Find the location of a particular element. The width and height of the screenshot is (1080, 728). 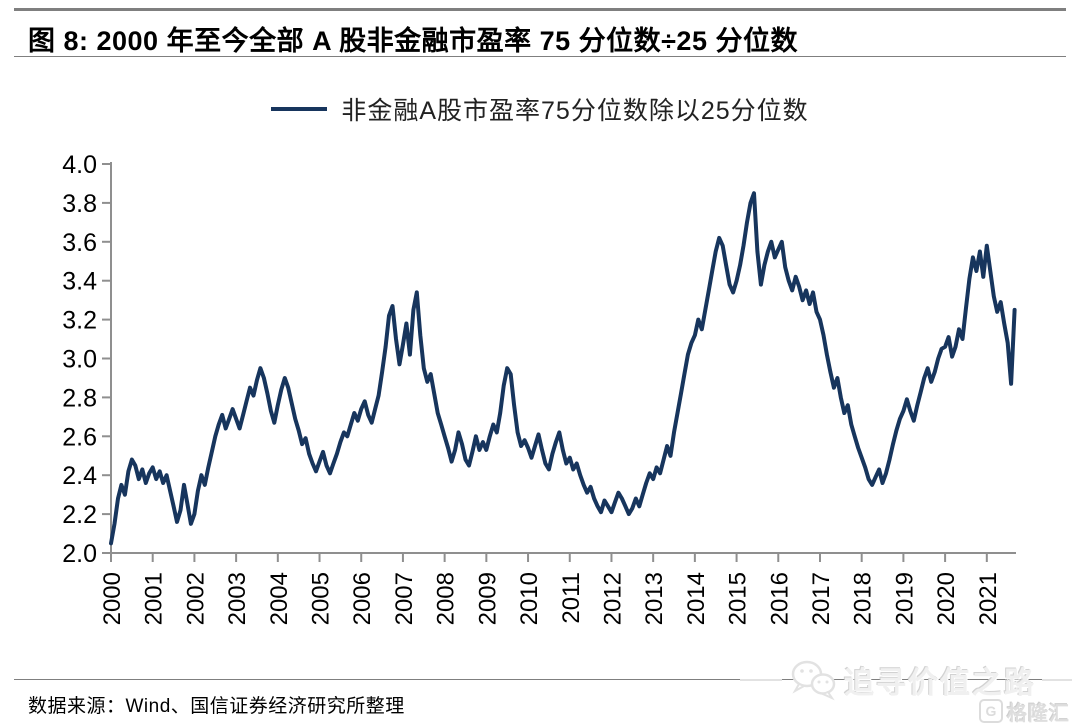

legend-line-marker is located at coordinates (299, 109).